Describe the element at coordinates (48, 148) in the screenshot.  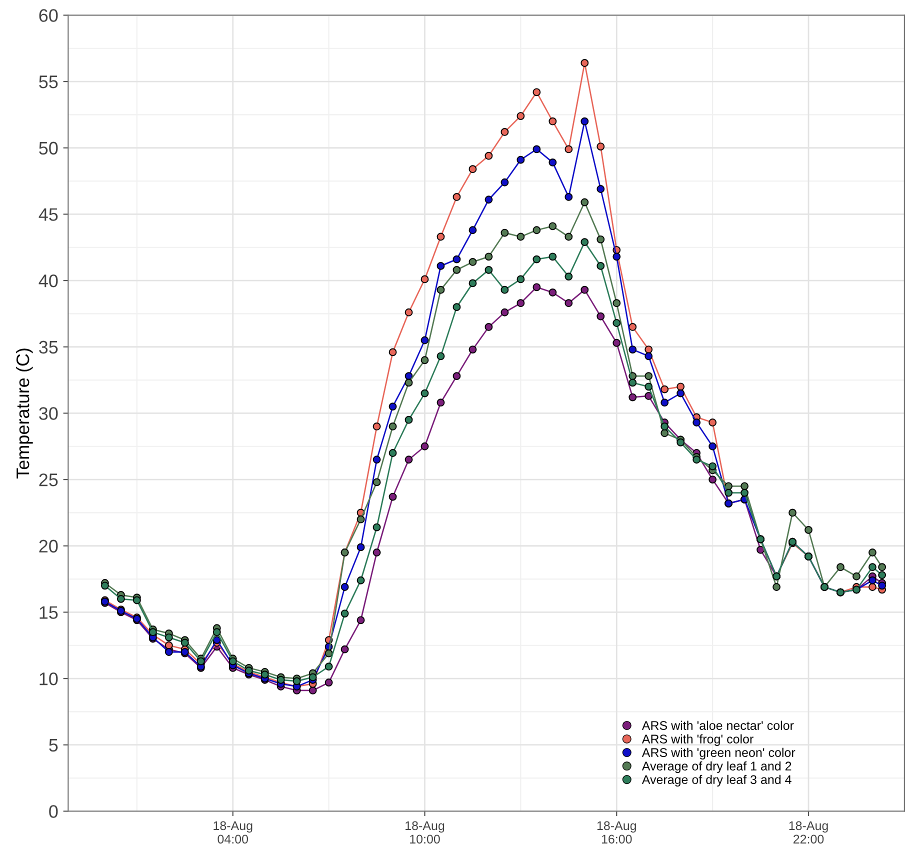
I see `y-tick-label: 50` at that location.